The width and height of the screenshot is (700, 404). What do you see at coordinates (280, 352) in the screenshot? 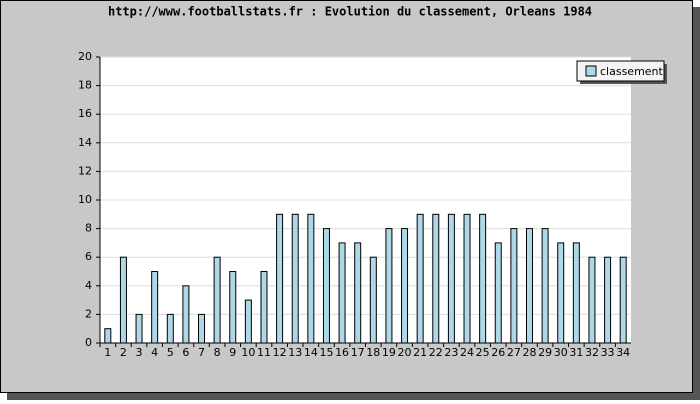
I see `x-tick-label: 12` at bounding box center [280, 352].